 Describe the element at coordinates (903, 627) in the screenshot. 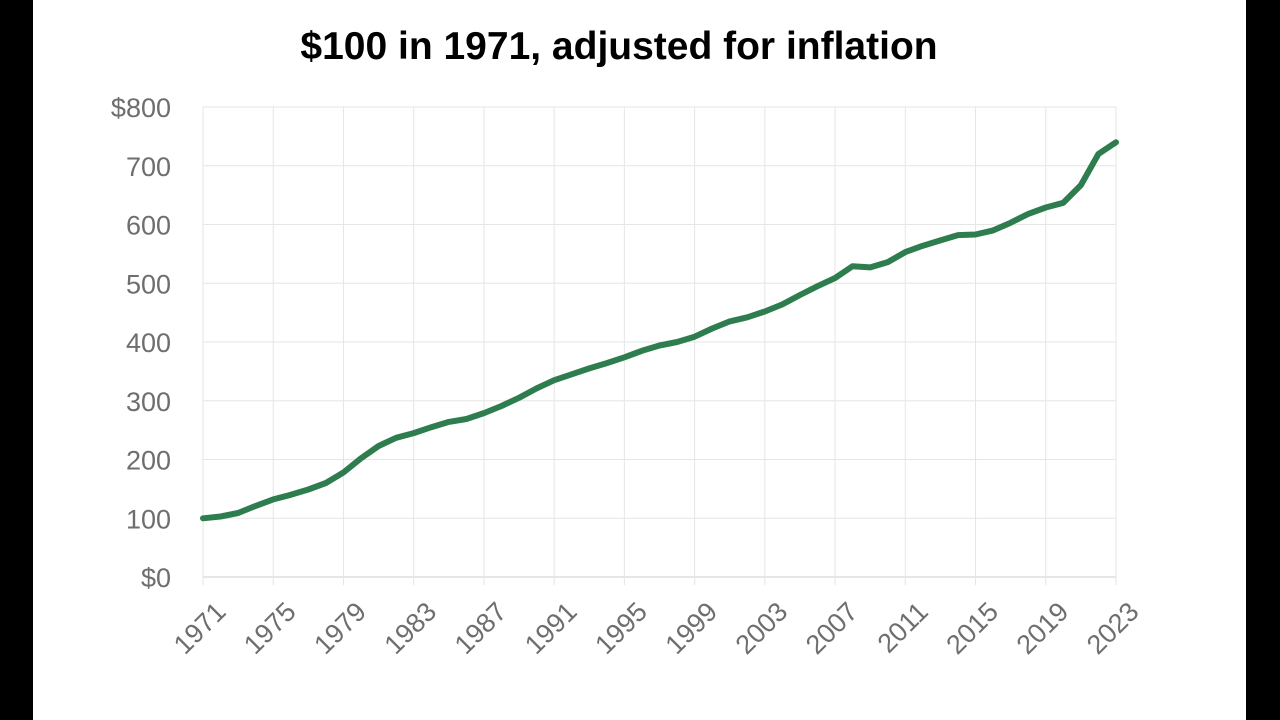

I see `x-tick-label: 2011` at that location.